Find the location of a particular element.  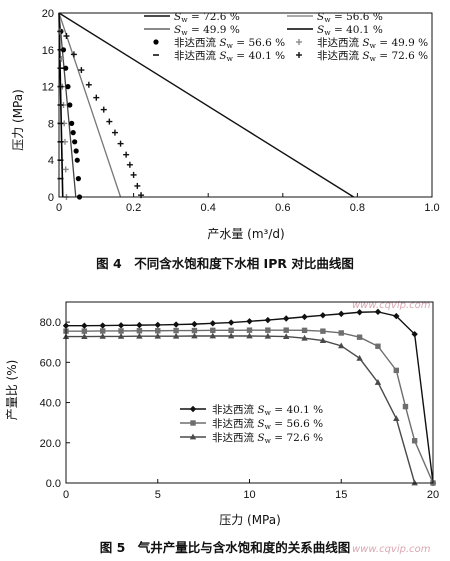

ratio-legend-label: 非达西流 Sw = 72.6 % is located at coordinates (267, 438).